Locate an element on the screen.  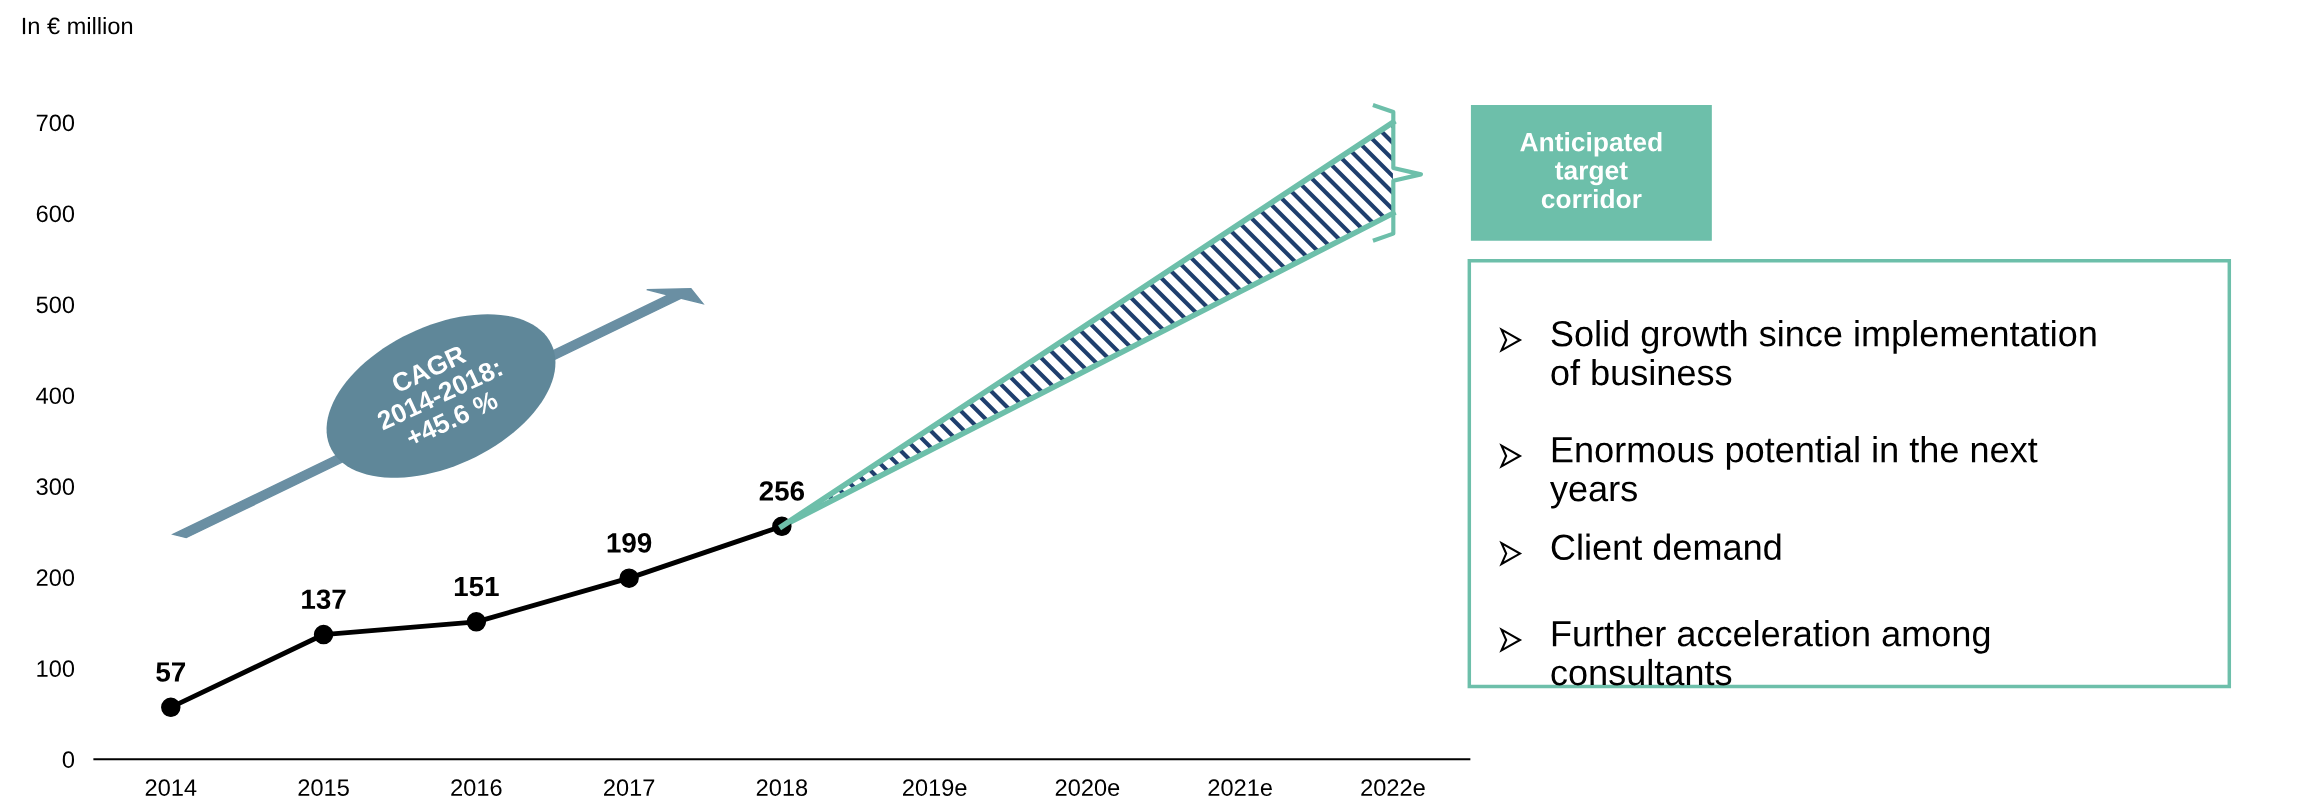
x-tick-label: 2016 is located at coordinates (476, 787).